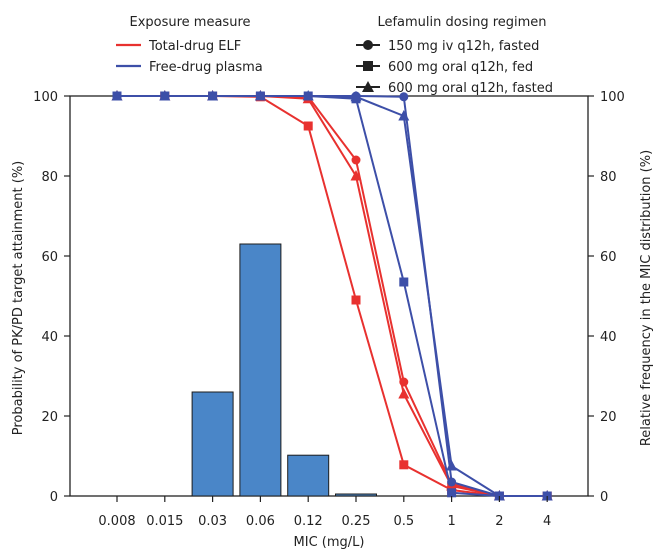 The image size is (656, 554). I want to click on legend-marker-triangle, so click(368, 86).